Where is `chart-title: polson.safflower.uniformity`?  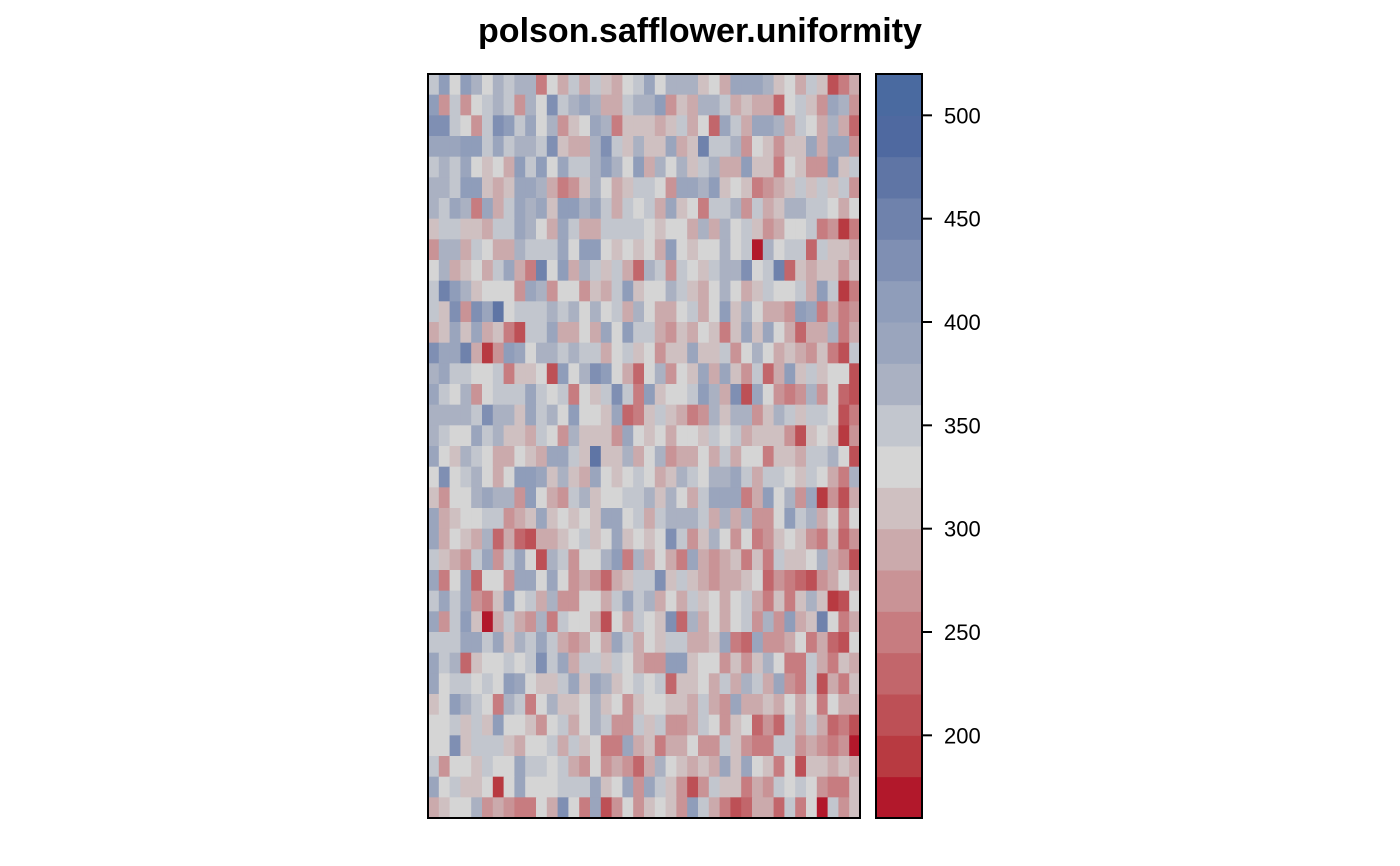 chart-title: polson.safflower.uniformity is located at coordinates (700, 31).